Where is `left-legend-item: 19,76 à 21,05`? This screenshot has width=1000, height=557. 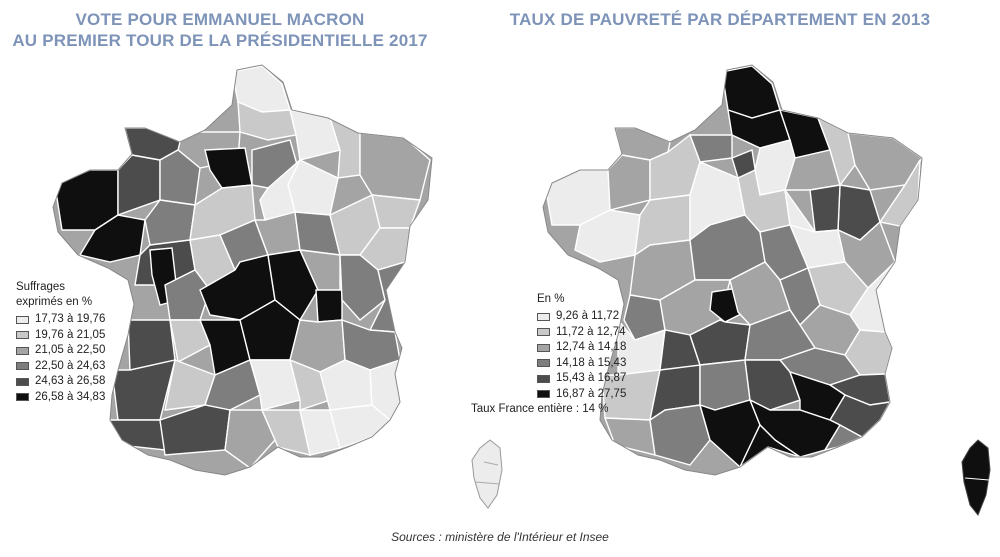
left-legend-item: 19,76 à 21,05 is located at coordinates (60, 336).